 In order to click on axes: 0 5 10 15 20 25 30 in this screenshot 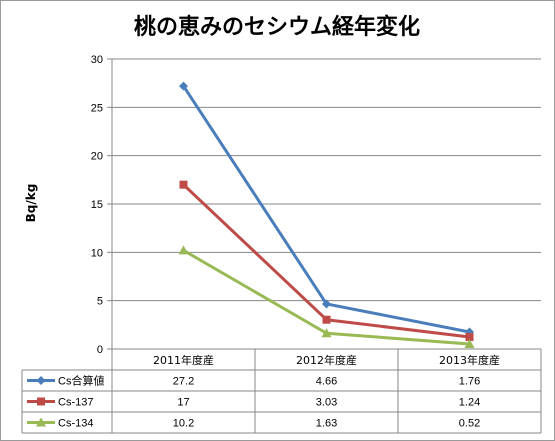, I will do `click(102, 205)`.